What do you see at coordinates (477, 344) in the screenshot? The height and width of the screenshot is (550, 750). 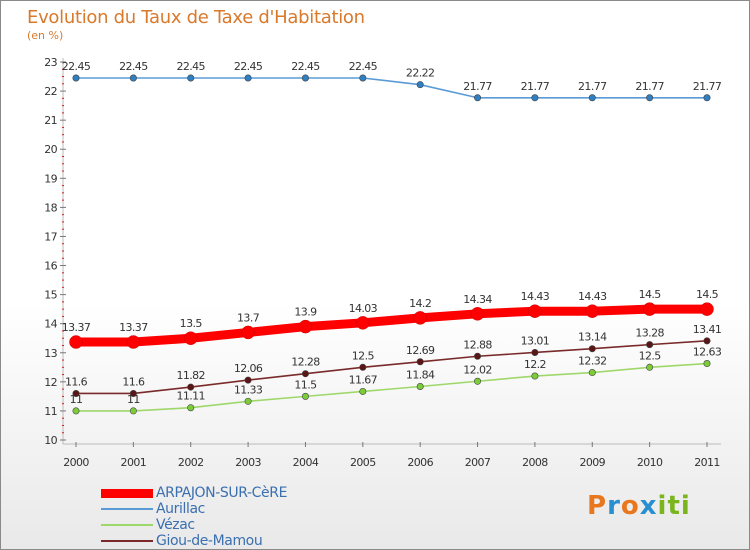 I see `data-label: 12.88` at bounding box center [477, 344].